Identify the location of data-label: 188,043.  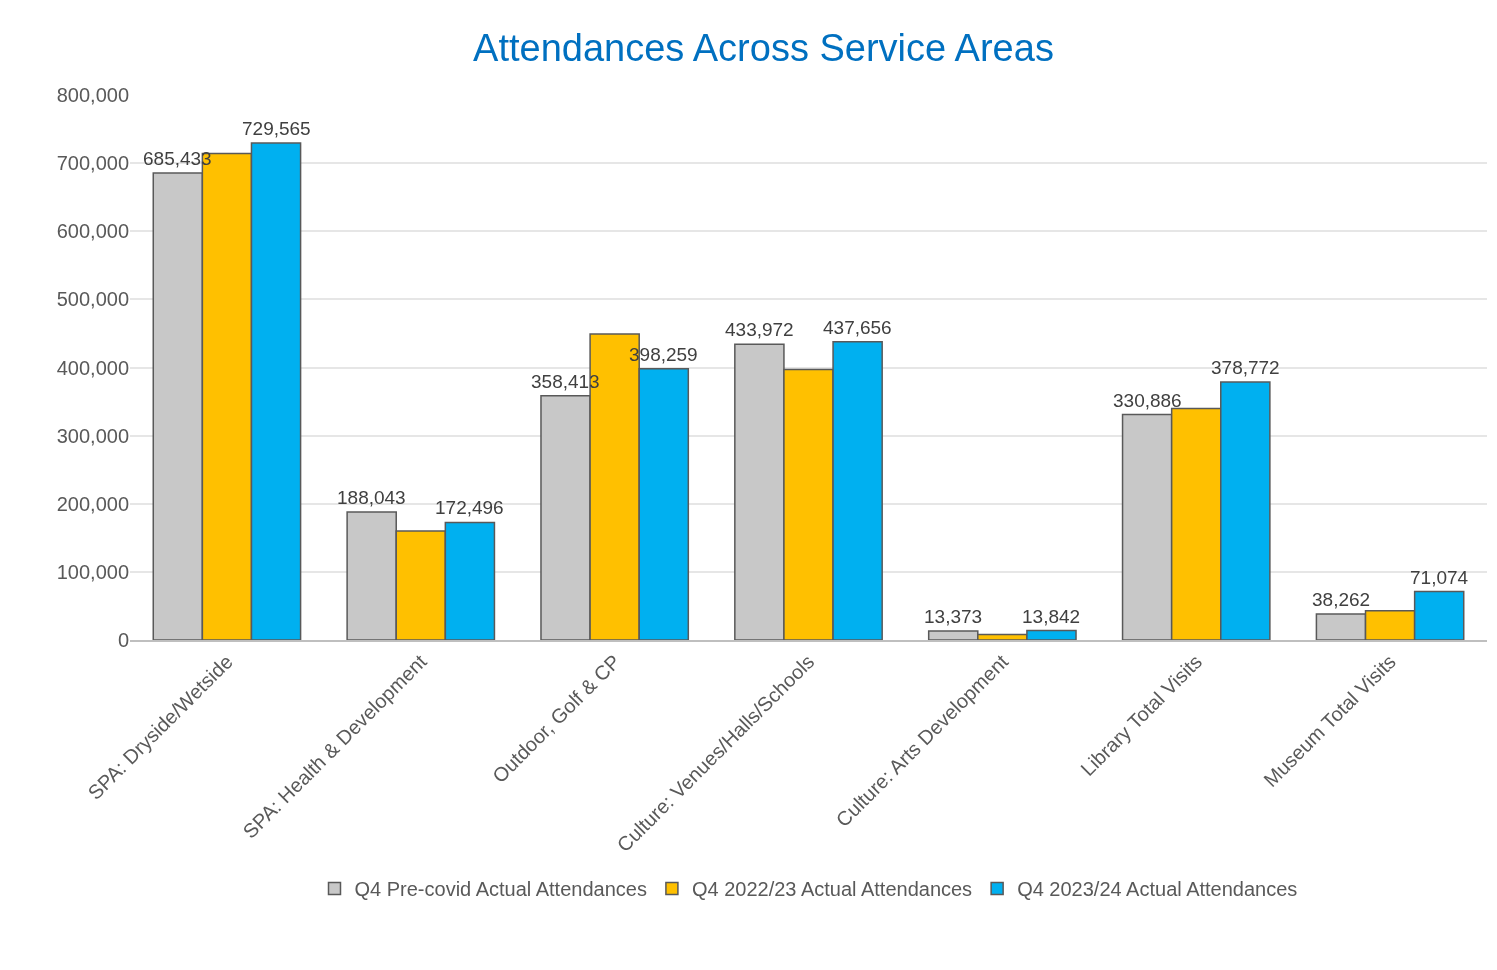
(371, 497).